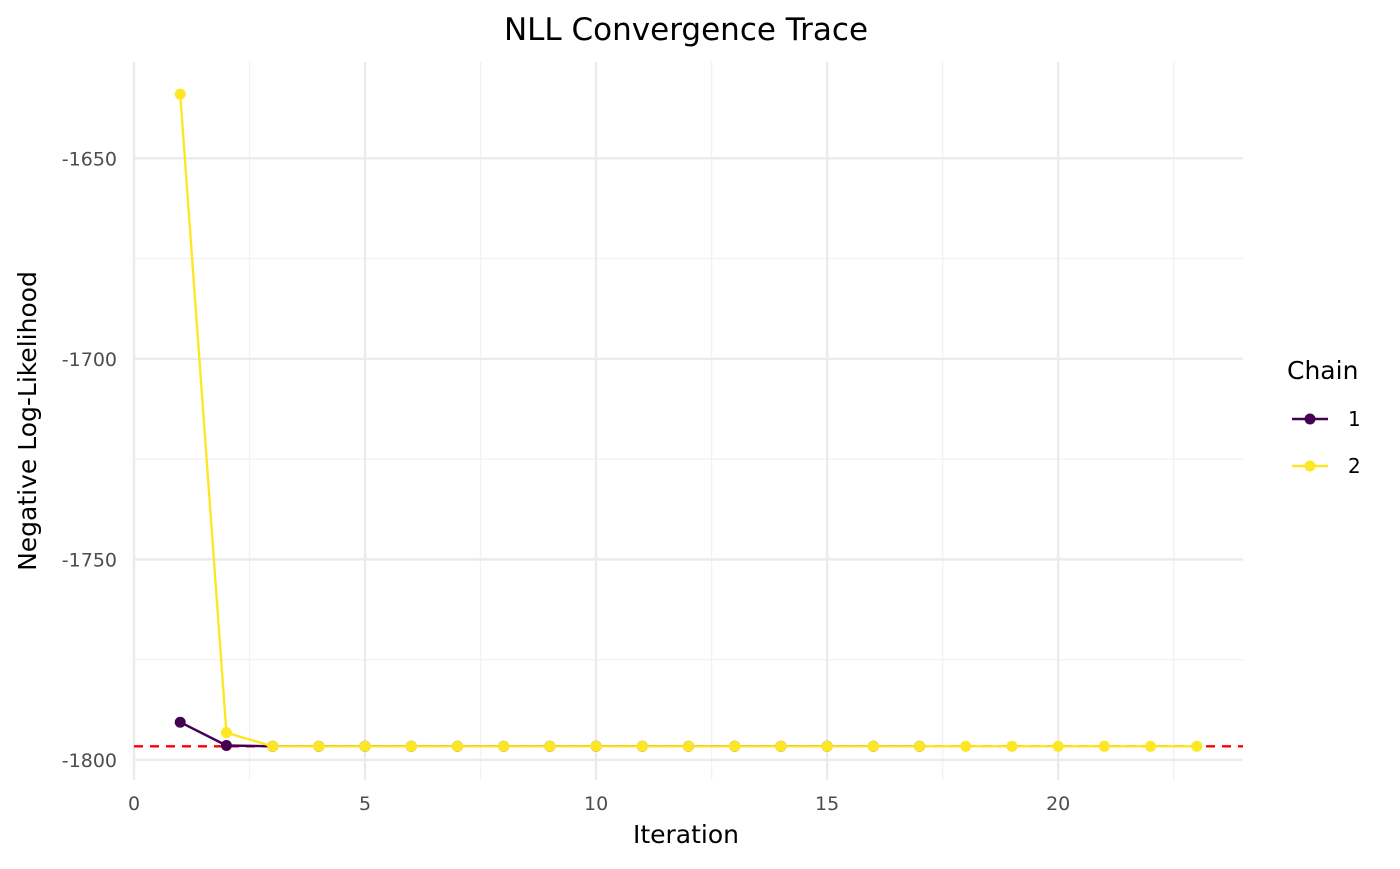  I want to click on legend-label: 1, so click(1354, 419).